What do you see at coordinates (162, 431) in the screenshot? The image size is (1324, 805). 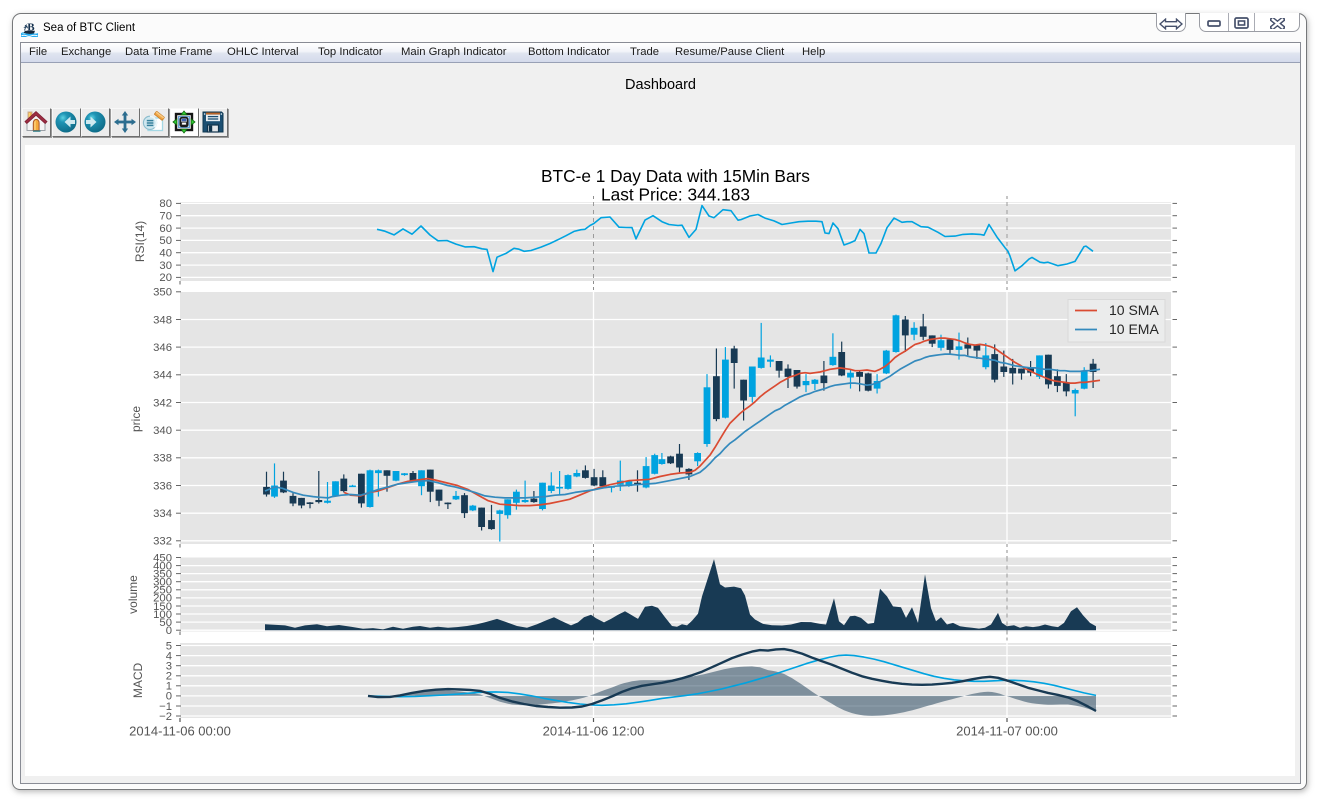 I see `svg-text: 340` at bounding box center [162, 431].